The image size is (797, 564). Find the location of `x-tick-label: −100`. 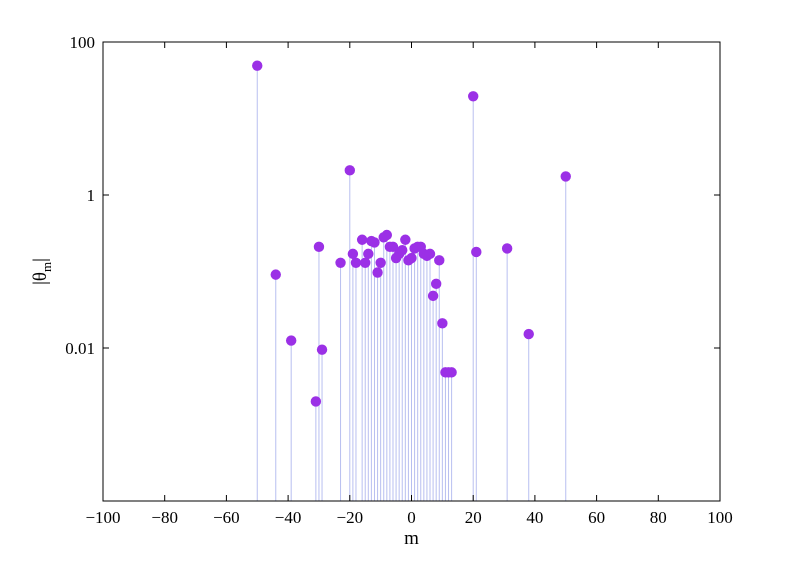

x-tick-label: −100 is located at coordinates (102, 517).